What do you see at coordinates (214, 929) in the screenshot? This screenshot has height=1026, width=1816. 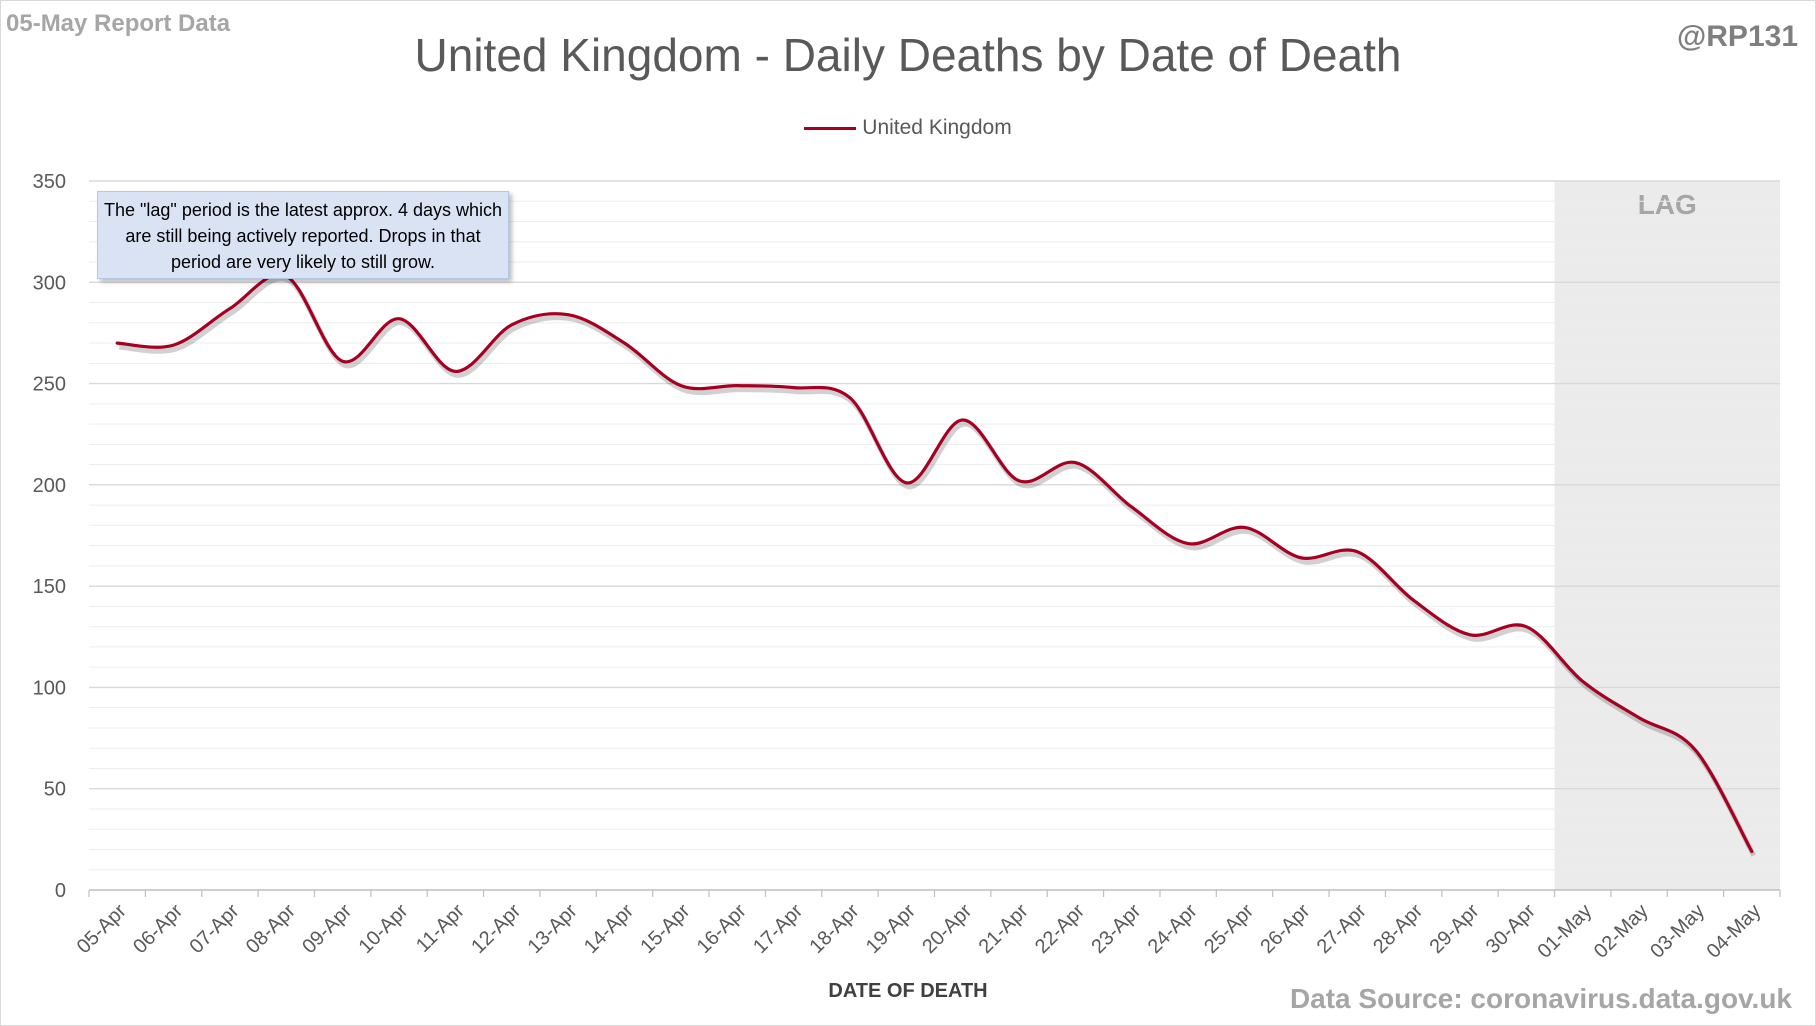 I see `x-tick-label: 07-Apr` at bounding box center [214, 929].